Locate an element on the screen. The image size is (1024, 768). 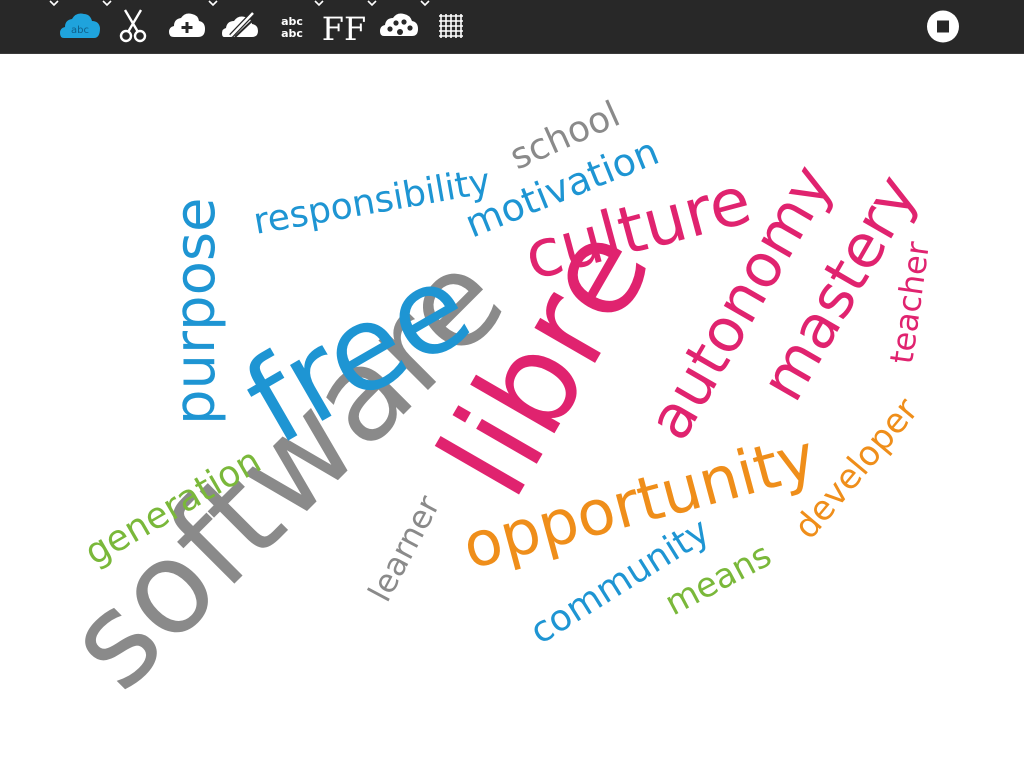
font-size-icon-line2: abc is located at coordinates (292, 33).